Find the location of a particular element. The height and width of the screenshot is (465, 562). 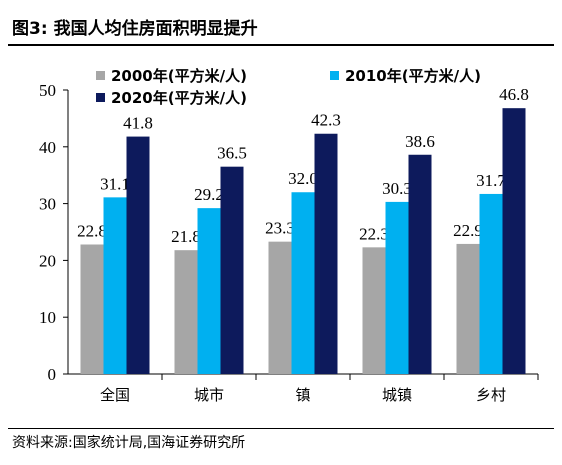

x-category-label: 全国 is located at coordinates (115, 395).